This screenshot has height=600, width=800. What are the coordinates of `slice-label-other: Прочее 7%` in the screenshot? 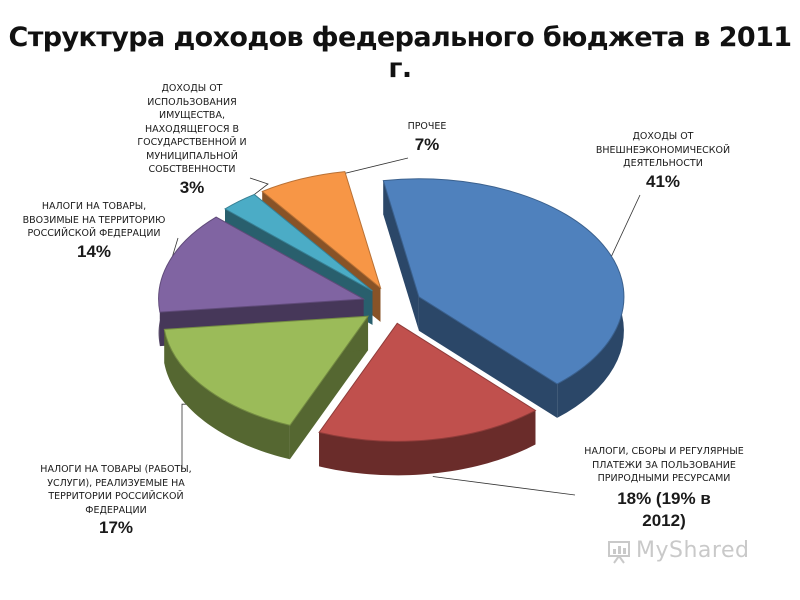 It's located at (427, 137).